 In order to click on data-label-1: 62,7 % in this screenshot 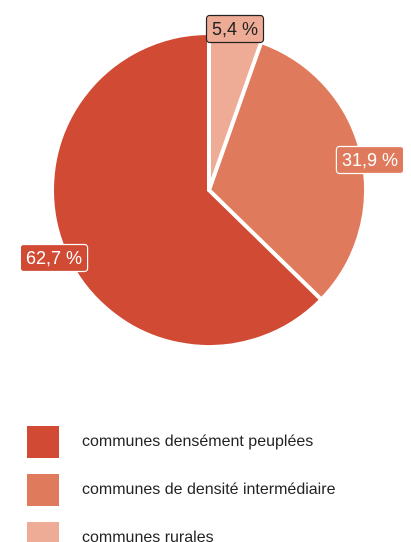, I will do `click(54, 258)`.